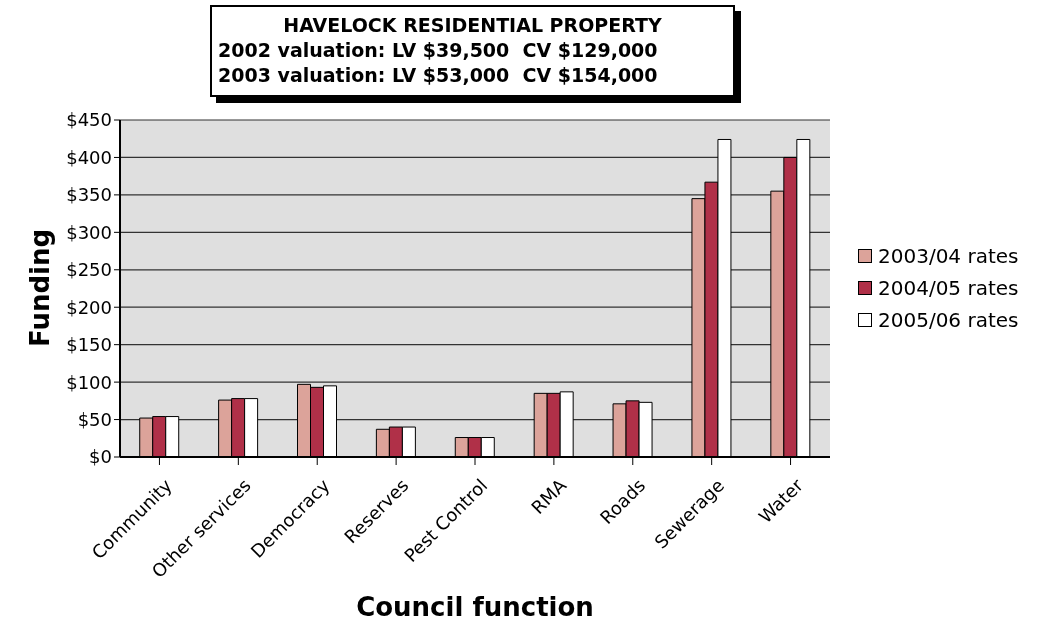 The image size is (1037, 625). What do you see at coordinates (475, 607) in the screenshot?
I see `x-axis-title: Council function` at bounding box center [475, 607].